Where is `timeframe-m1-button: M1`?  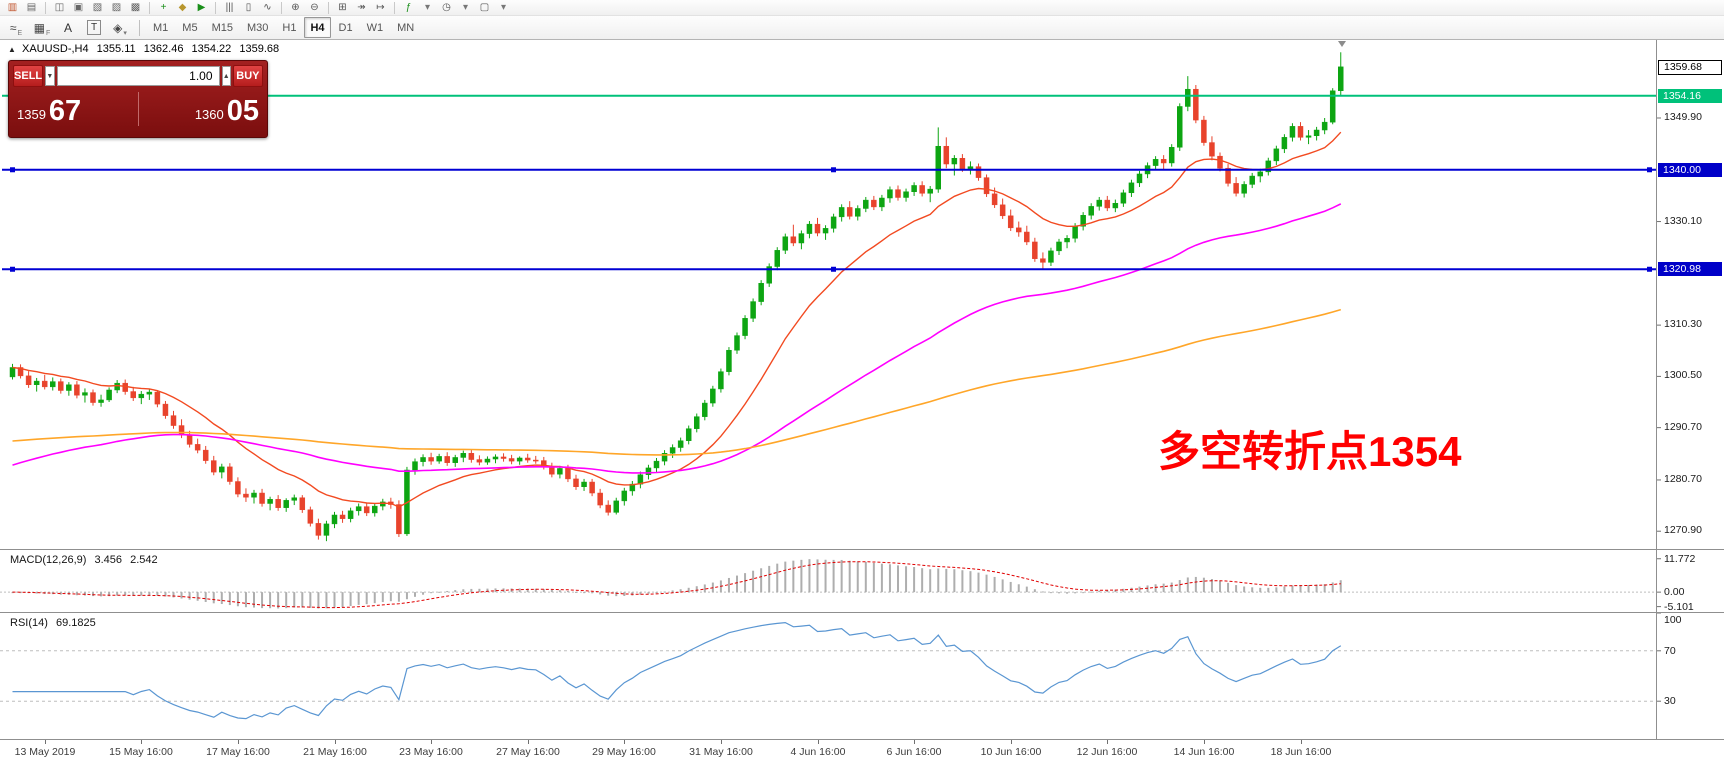
timeframe-m1-button: M1 is located at coordinates (161, 27).